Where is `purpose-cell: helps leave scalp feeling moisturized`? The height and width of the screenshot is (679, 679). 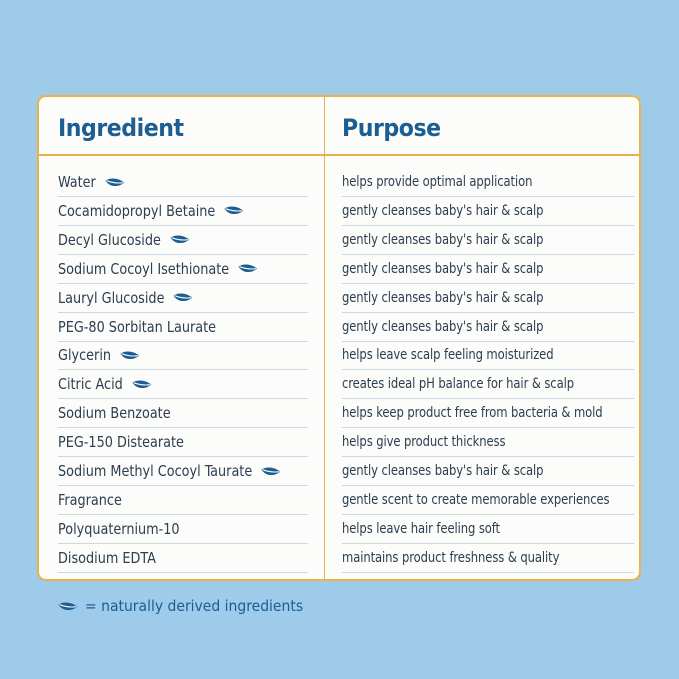
purpose-cell: helps leave scalp feeling moisturized is located at coordinates (488, 356).